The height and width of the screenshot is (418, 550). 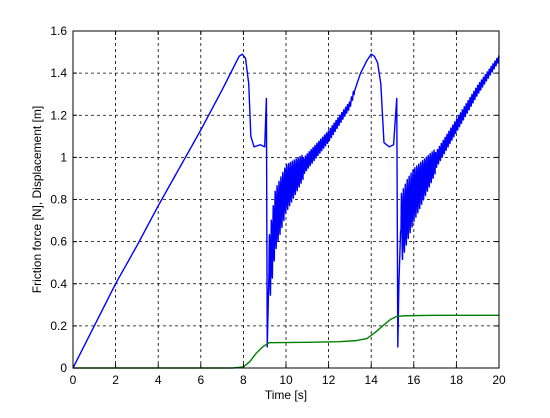 I want to click on x-tick-label: 0, so click(x=73, y=380).